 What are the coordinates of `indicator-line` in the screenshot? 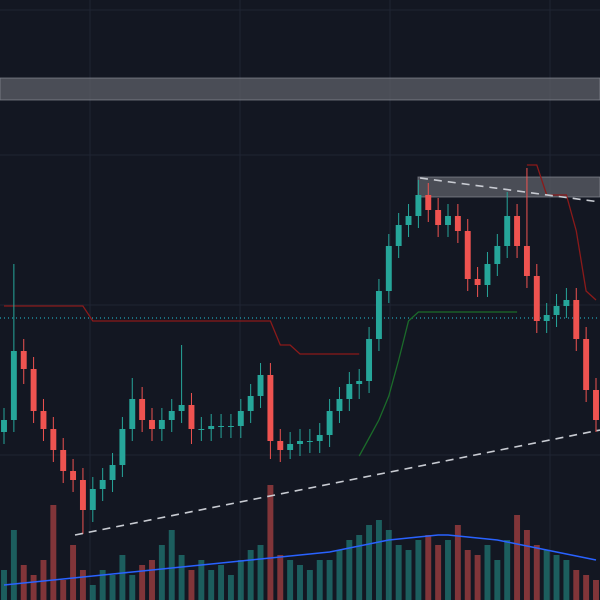 It's located at (438, 384).